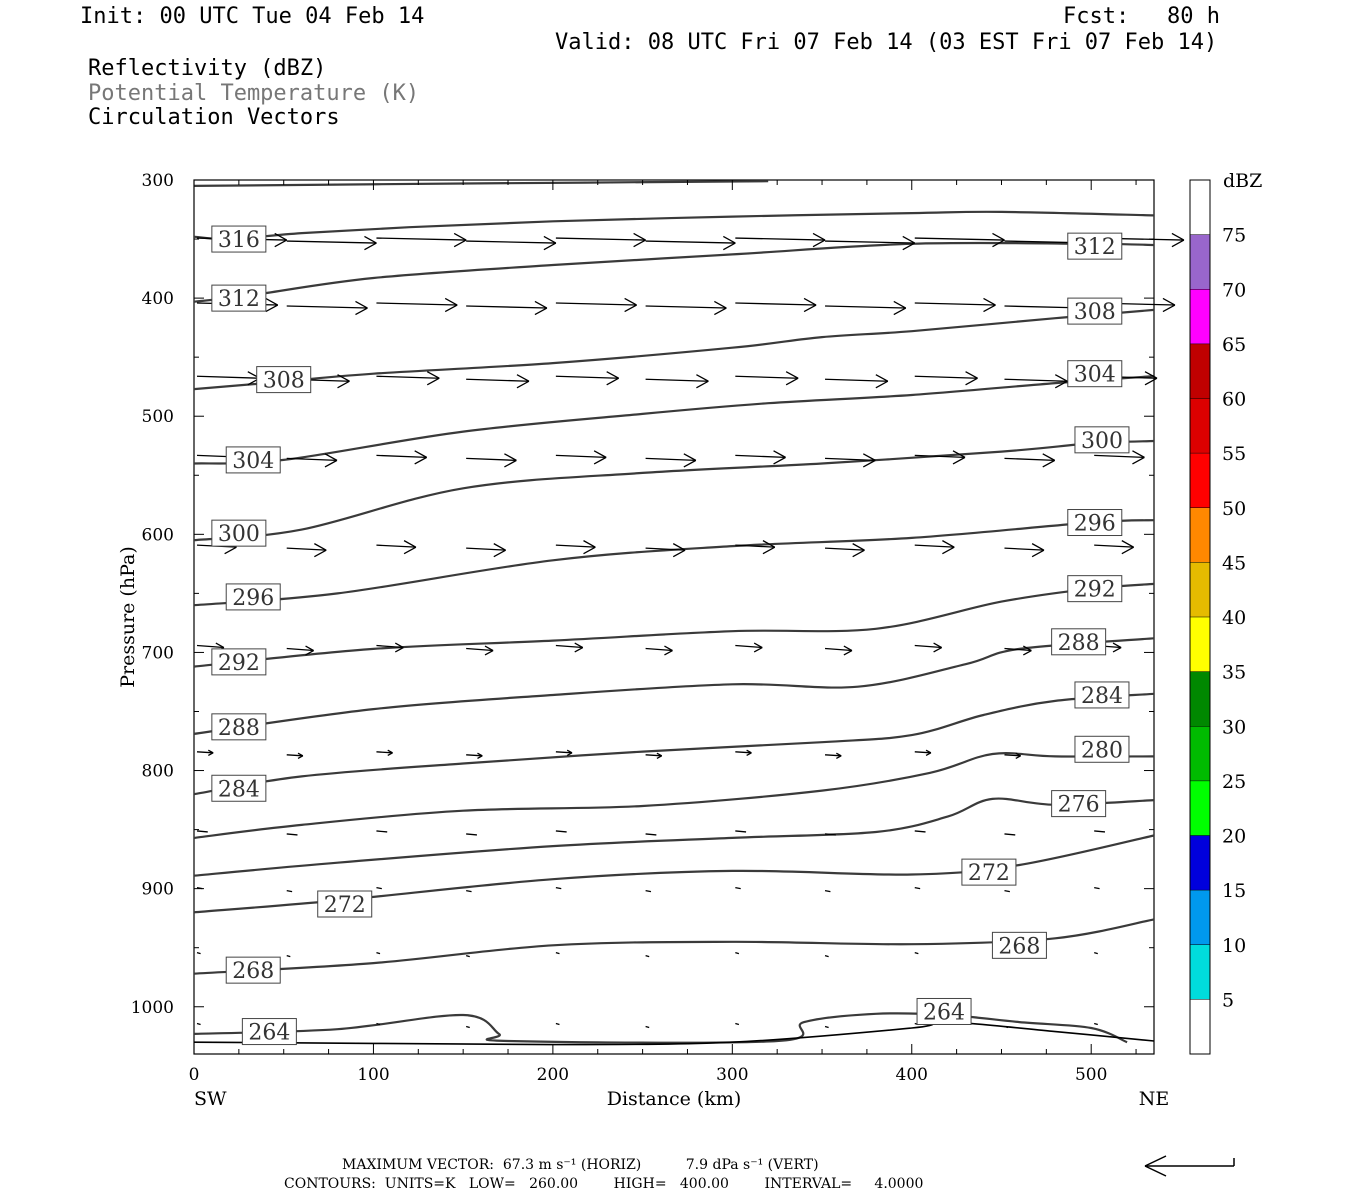 This screenshot has height=1200, width=1350. What do you see at coordinates (373, 1075) in the screenshot?
I see `x-tick-label: 100` at bounding box center [373, 1075].